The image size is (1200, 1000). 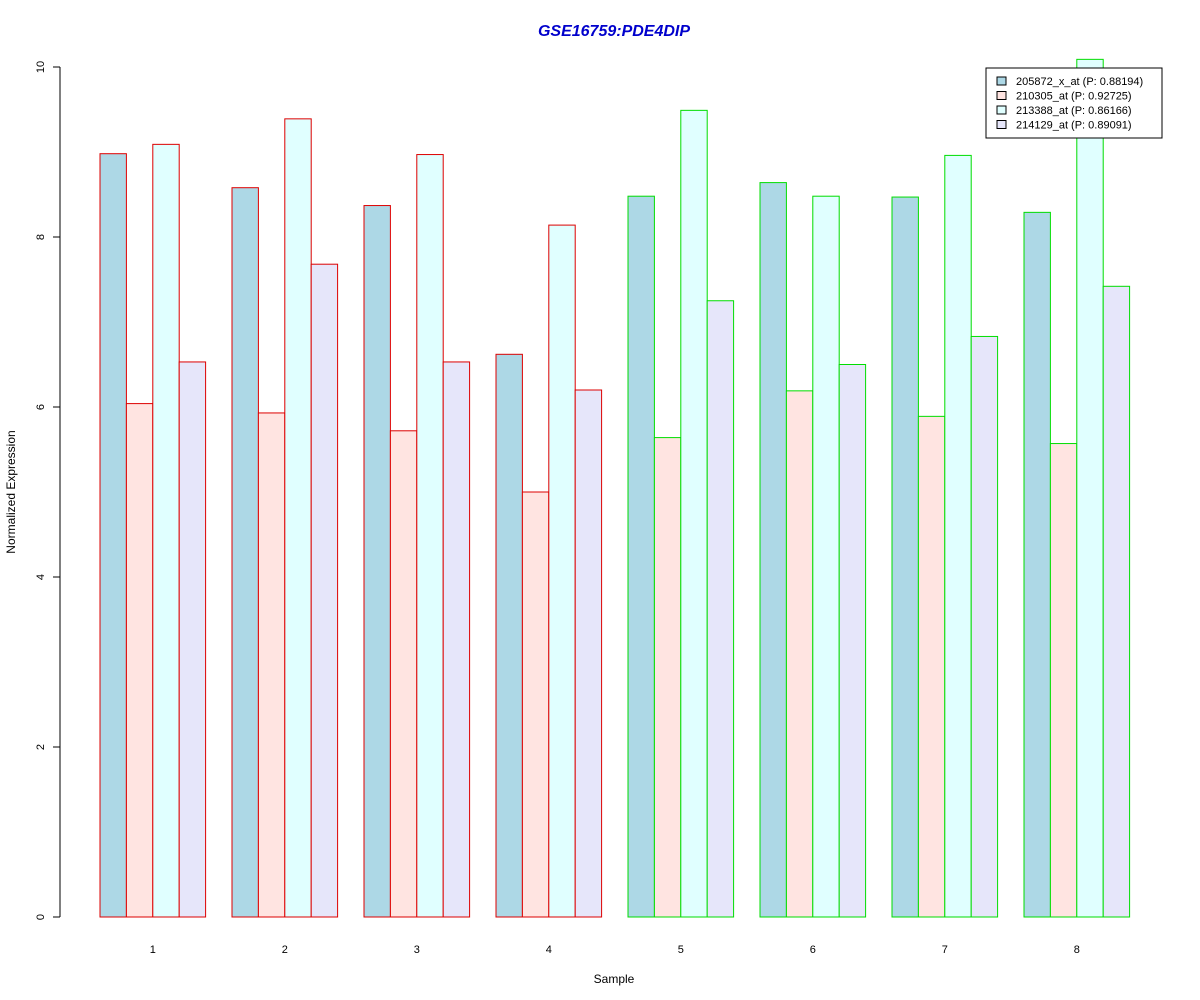 What do you see at coordinates (1077, 950) in the screenshot?
I see `x-tick-label: 8` at bounding box center [1077, 950].